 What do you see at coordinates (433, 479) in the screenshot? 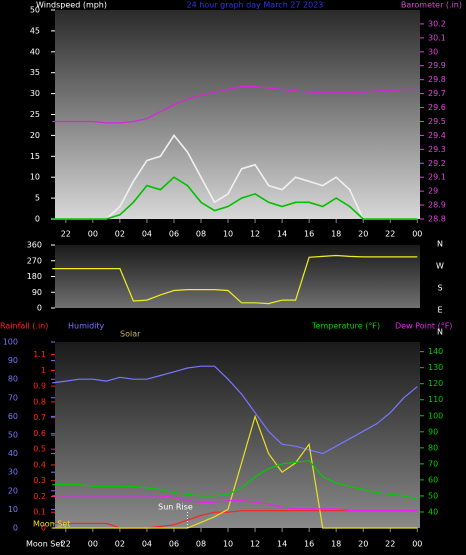
I see `y2-tick-label: 60` at bounding box center [433, 479].